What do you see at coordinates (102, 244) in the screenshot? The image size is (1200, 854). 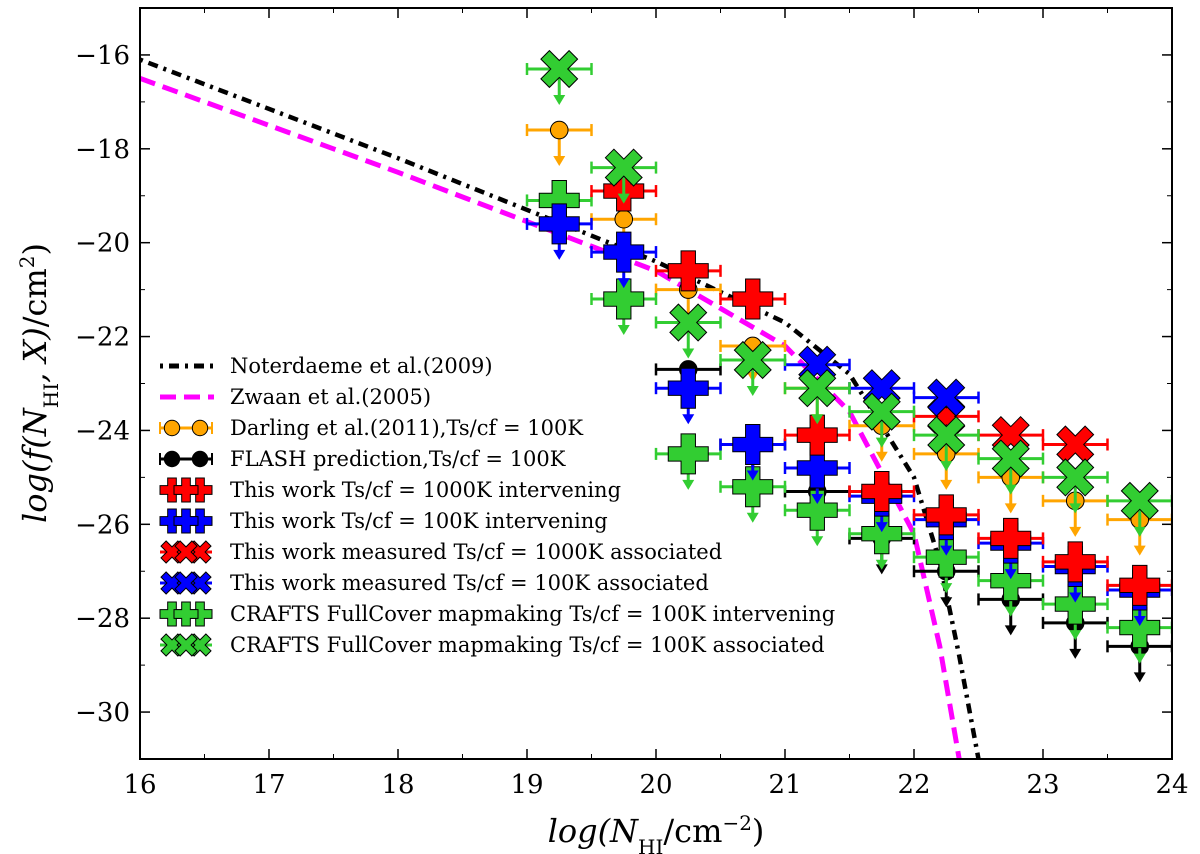 I see `y-tick-label: −20` at bounding box center [102, 244].